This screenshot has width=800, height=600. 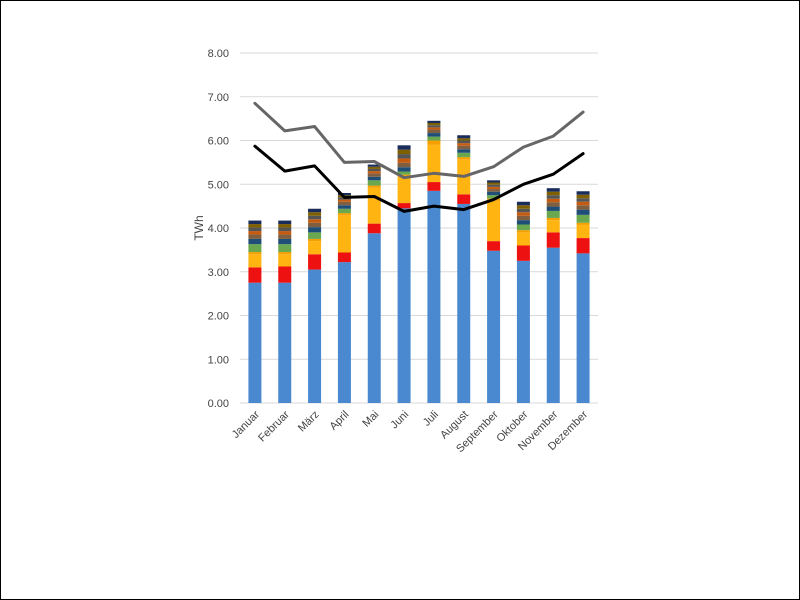 I want to click on y-axis-label: TWh, so click(x=199, y=227).